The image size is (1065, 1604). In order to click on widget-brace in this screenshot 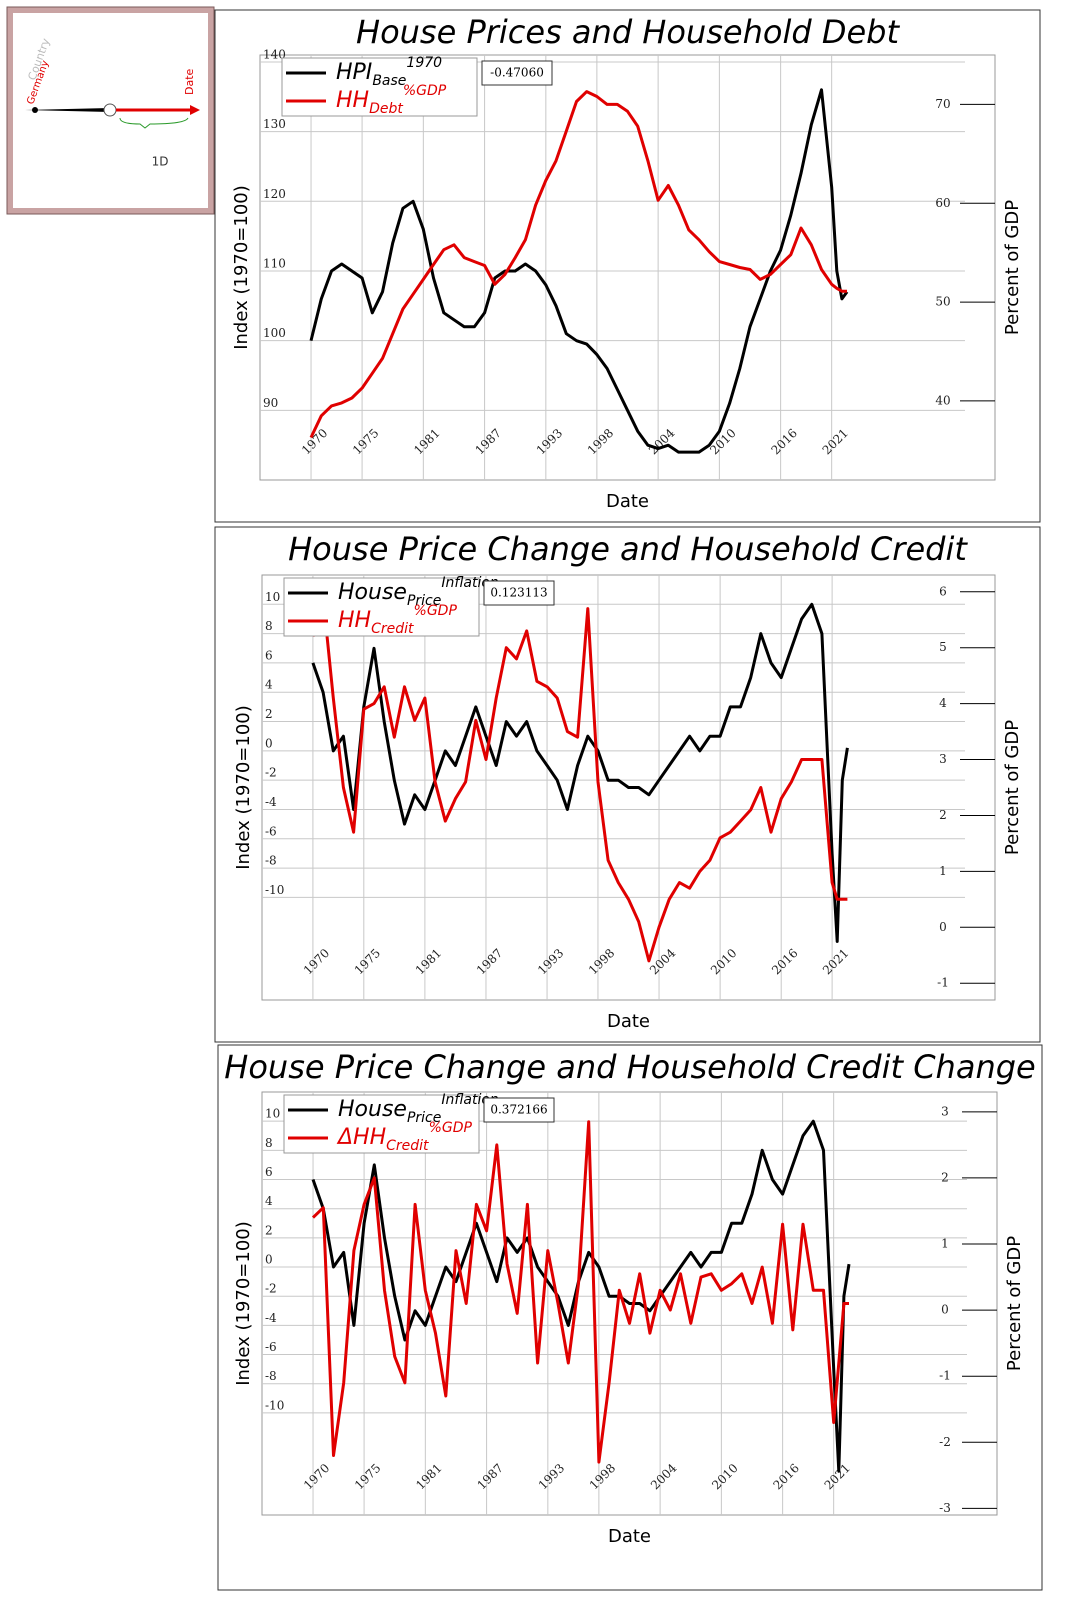, I will do `click(154, 123)`.